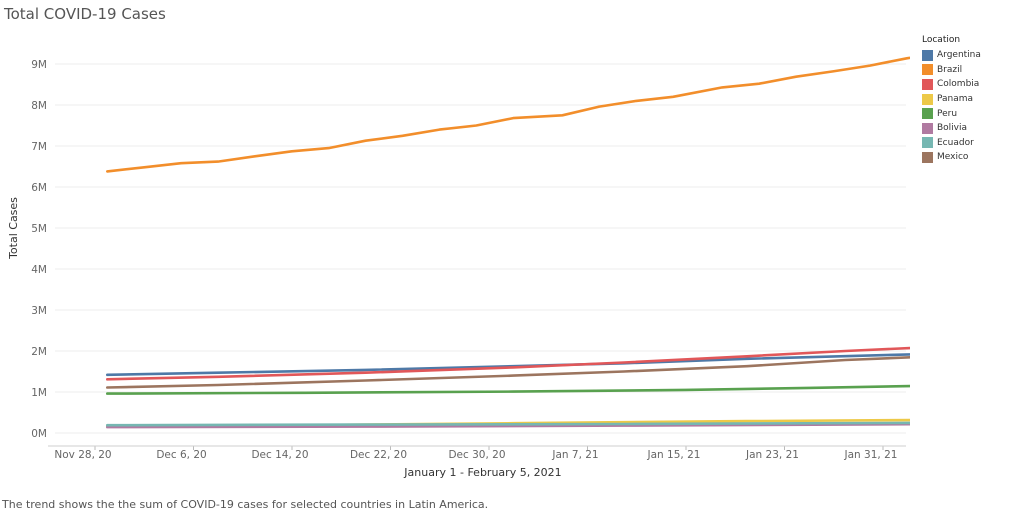  I want to click on chart-title: Total COVID-19 Cases, so click(85, 14).